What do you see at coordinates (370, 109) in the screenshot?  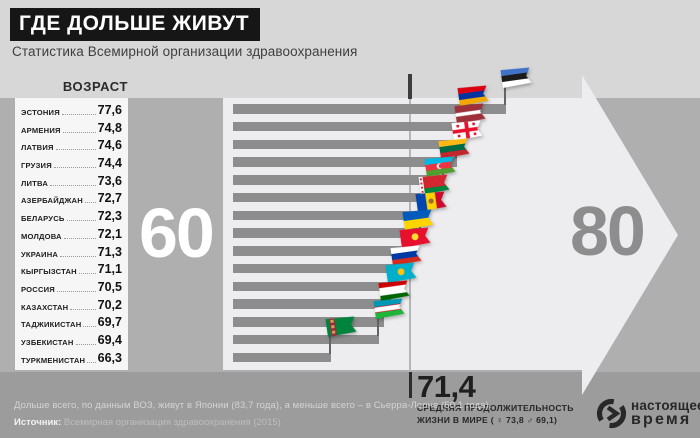 I see `bar-estonia` at bounding box center [370, 109].